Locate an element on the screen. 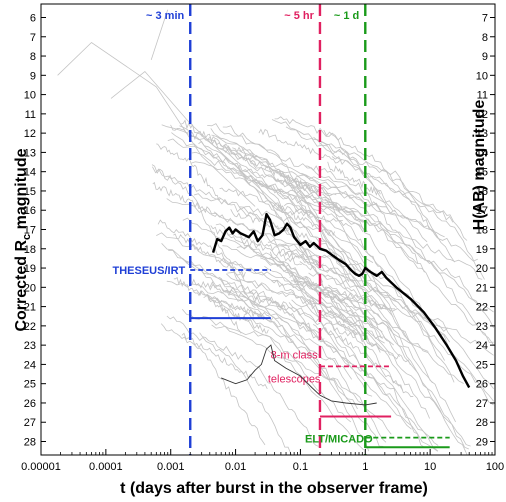  y-right-tick-label: 17 is located at coordinates (482, 211).